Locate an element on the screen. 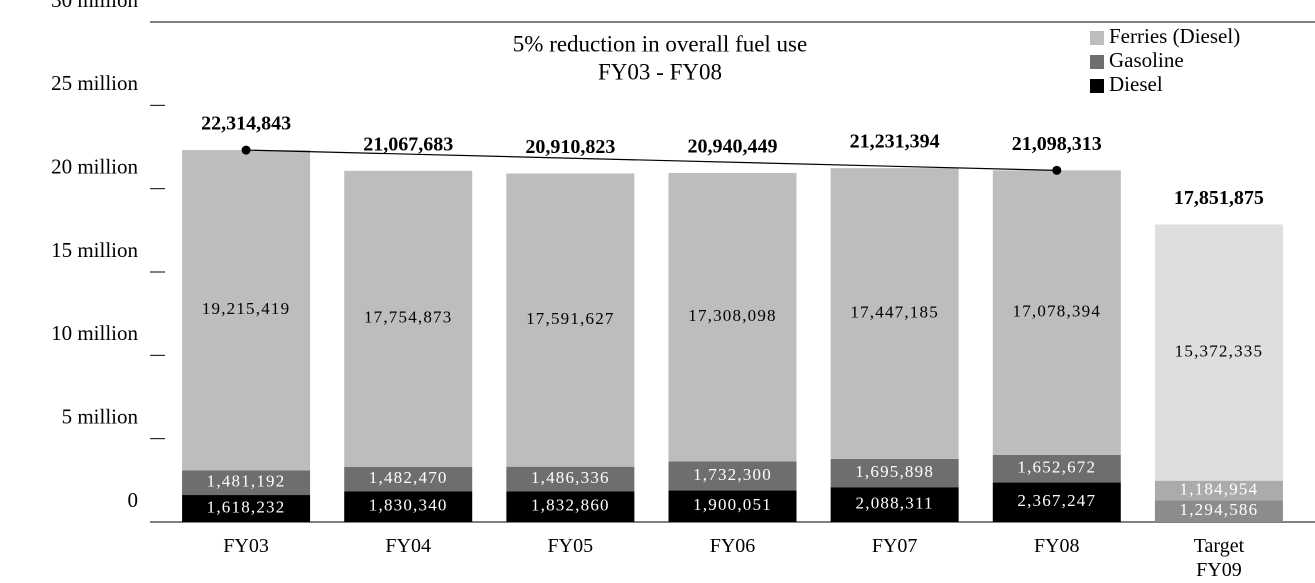 The height and width of the screenshot is (583, 1315). value-label: 1,184,954 is located at coordinates (1219, 488).